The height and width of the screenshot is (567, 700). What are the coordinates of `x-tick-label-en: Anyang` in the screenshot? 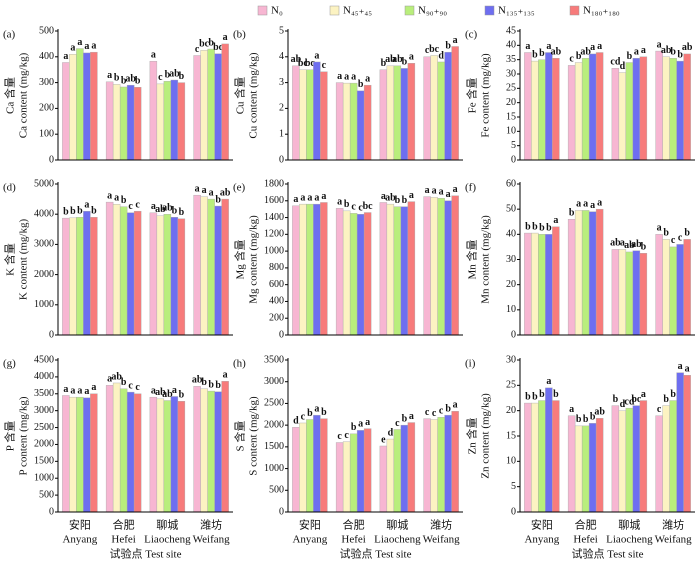 It's located at (79, 540).